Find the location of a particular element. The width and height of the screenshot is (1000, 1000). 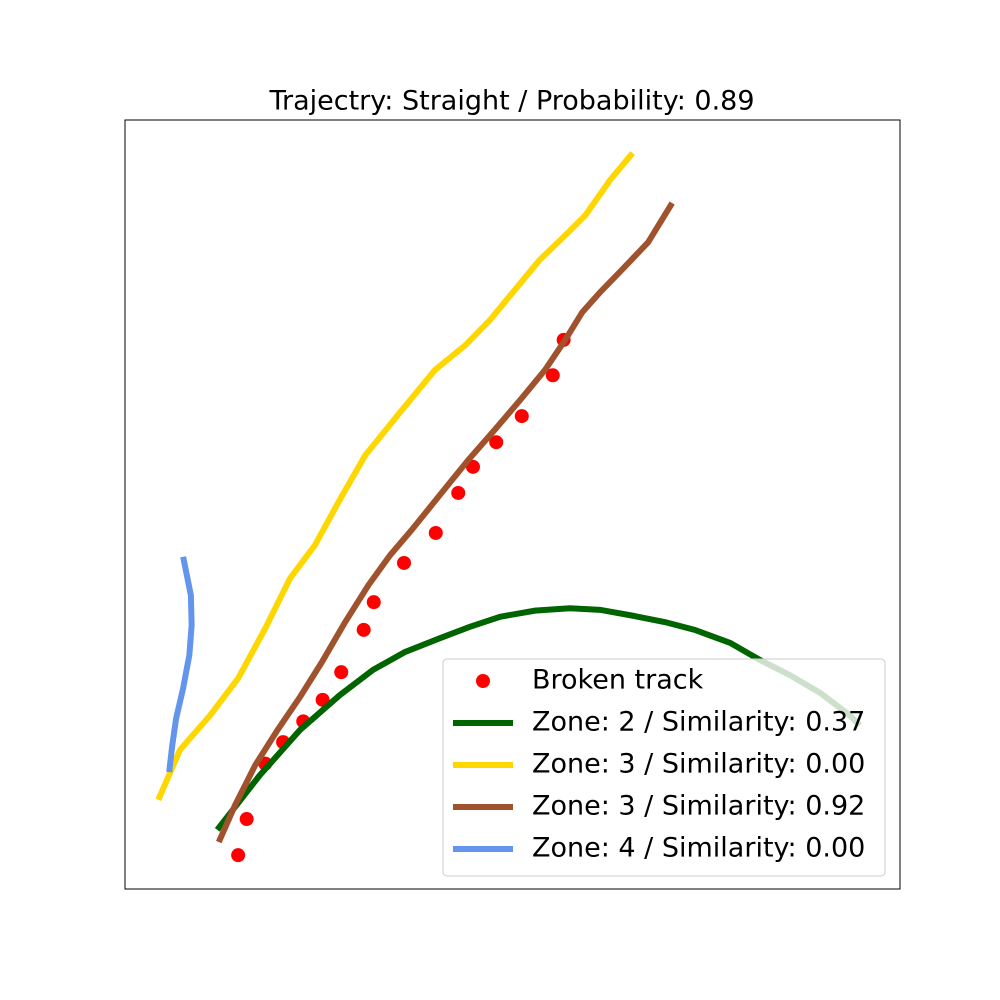

legend-box is located at coordinates (664, 767).